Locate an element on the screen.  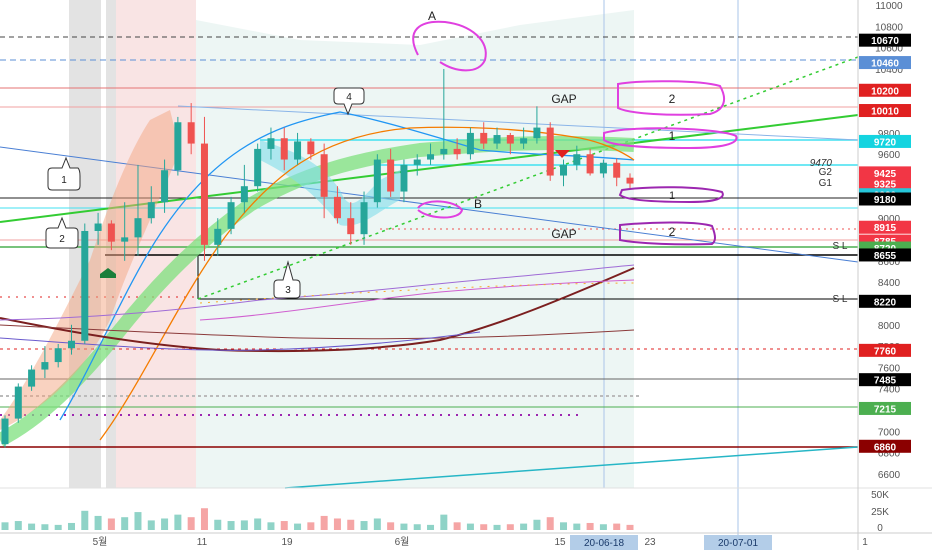
volume-tick-label: 25K is located at coordinates (880, 512).